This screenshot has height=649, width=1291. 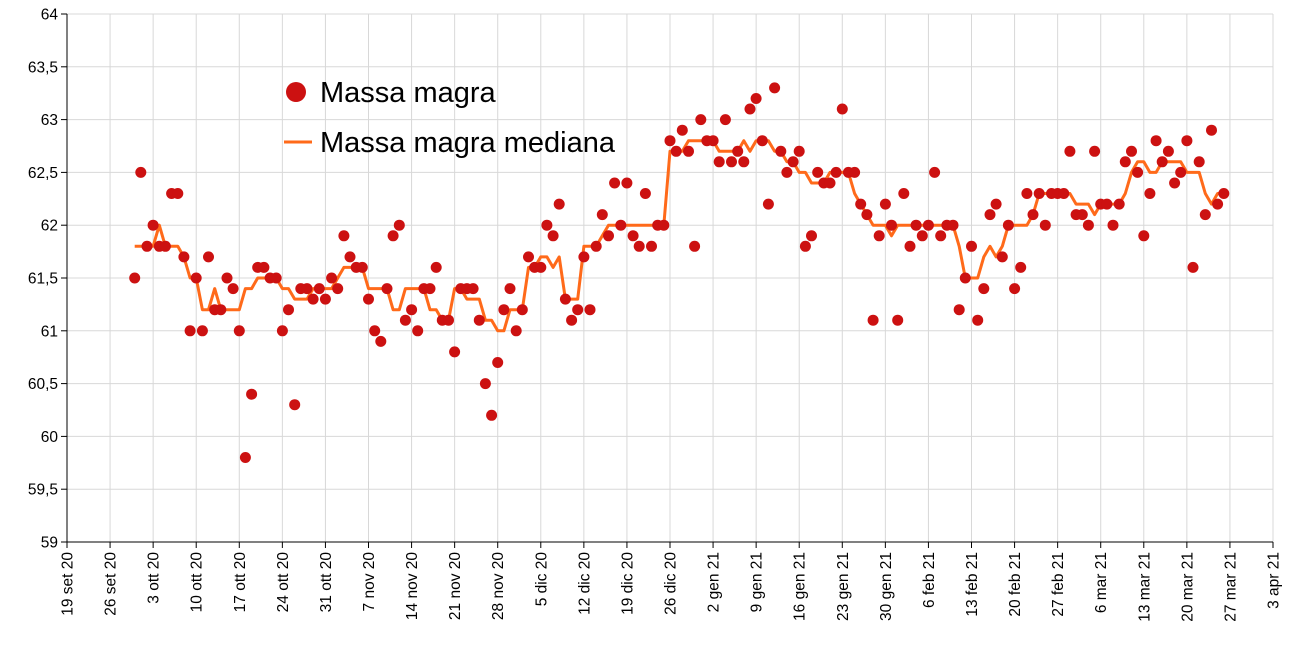 What do you see at coordinates (757, 582) in the screenshot?
I see `x-tick-label: 9 gen 21` at bounding box center [757, 582].